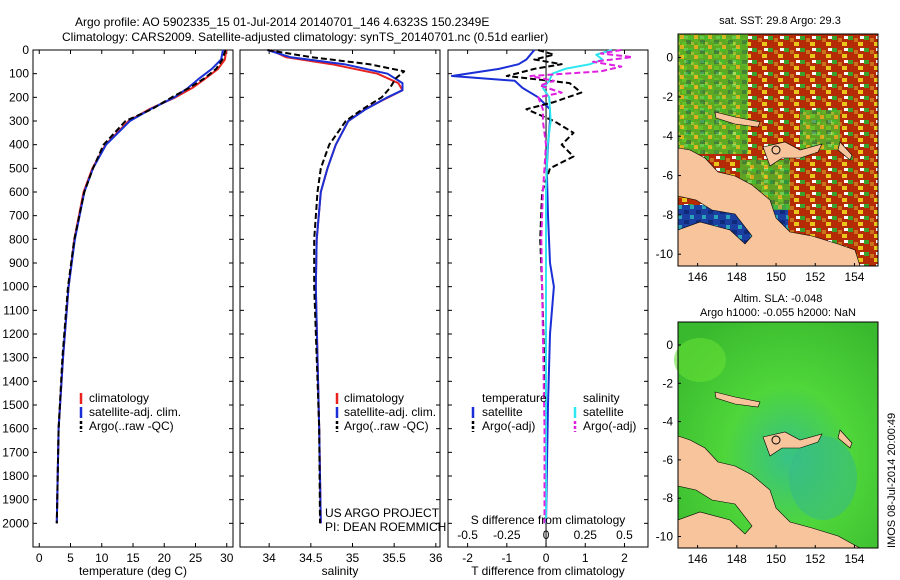 This screenshot has height=580, width=900. I want to click on sst-land-png, so click(769, 207).